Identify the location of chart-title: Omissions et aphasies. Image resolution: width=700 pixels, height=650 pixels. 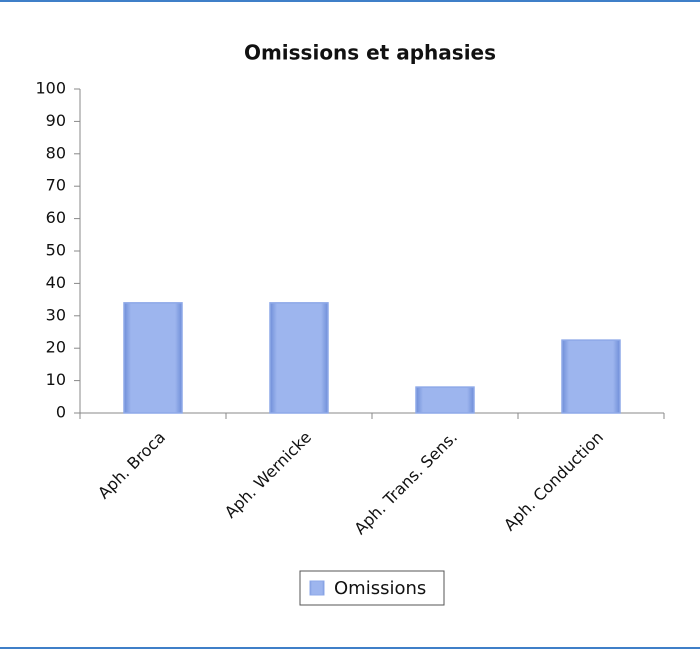
(370, 53).